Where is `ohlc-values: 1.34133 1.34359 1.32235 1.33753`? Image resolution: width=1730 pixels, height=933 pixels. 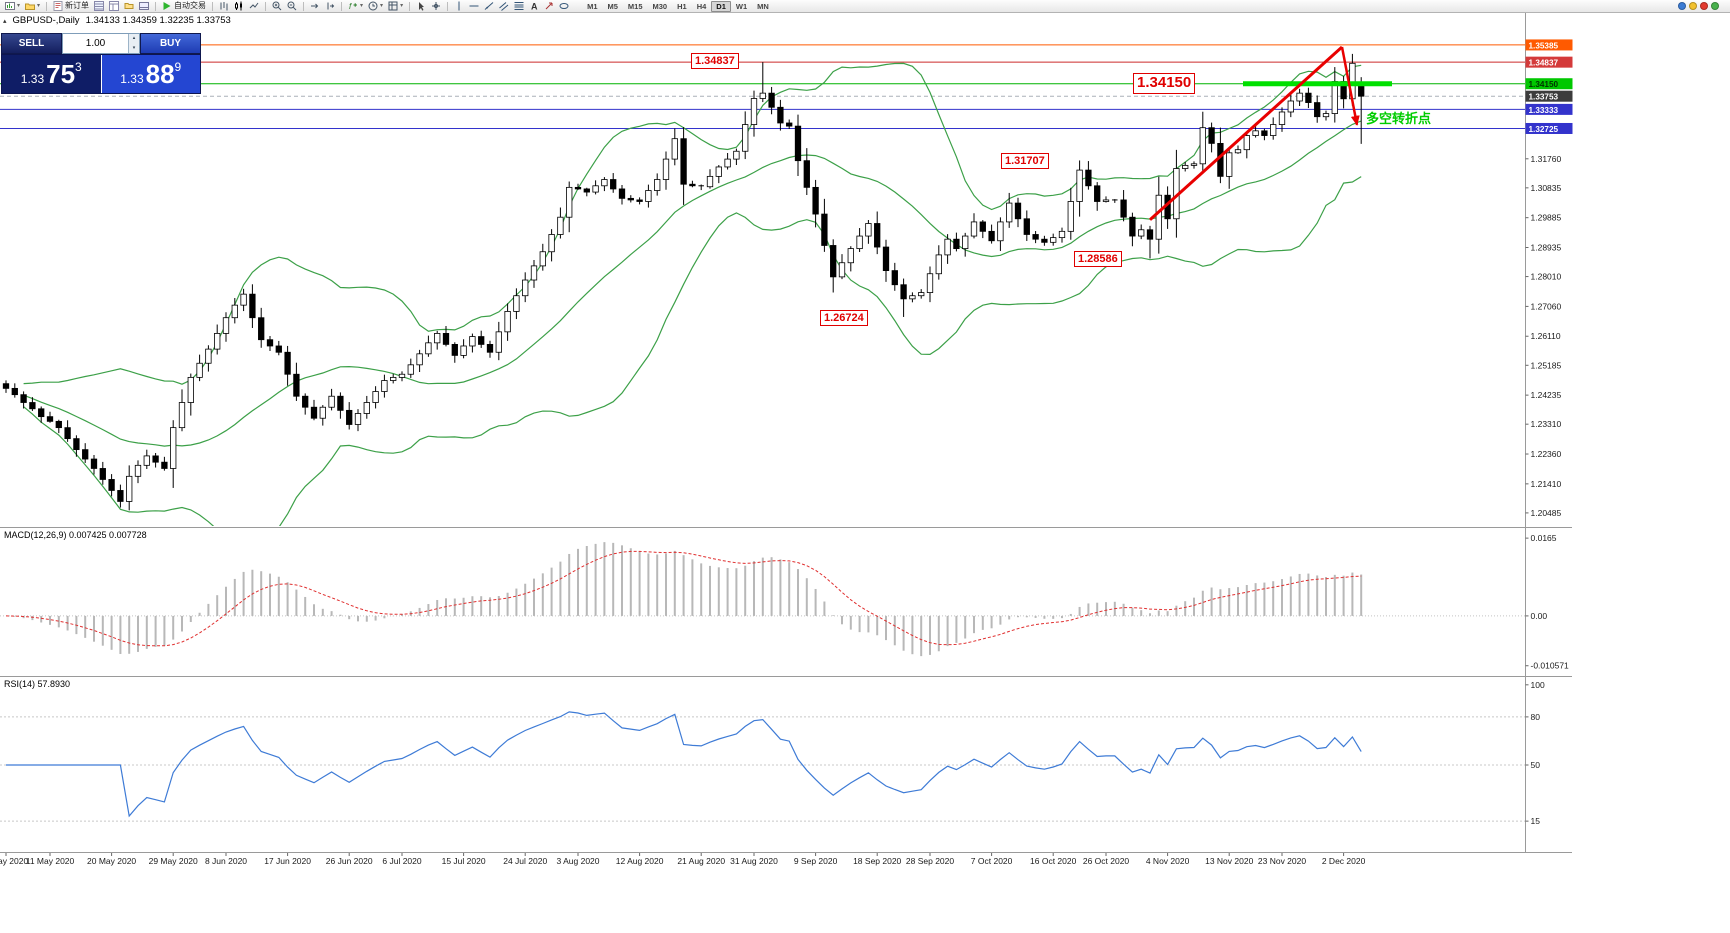 ohlc-values: 1.34133 1.34359 1.32235 1.33753 is located at coordinates (158, 20).